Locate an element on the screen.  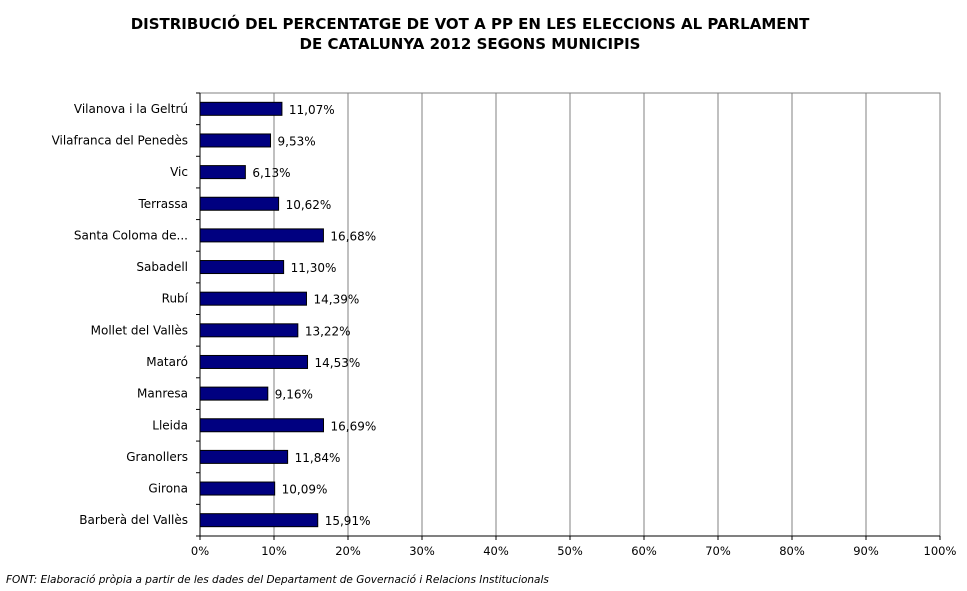
data-label: 13,22% is located at coordinates (328, 331).